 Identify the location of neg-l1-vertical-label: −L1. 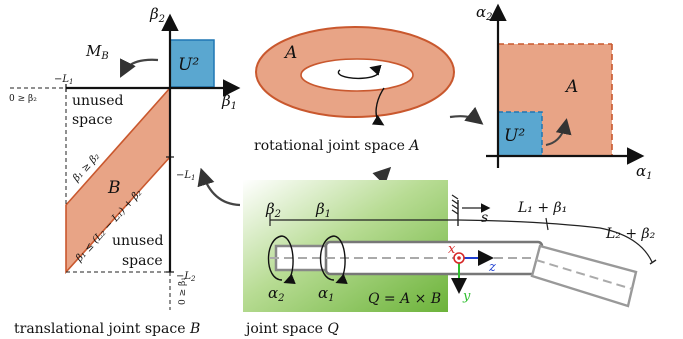
(186, 176).